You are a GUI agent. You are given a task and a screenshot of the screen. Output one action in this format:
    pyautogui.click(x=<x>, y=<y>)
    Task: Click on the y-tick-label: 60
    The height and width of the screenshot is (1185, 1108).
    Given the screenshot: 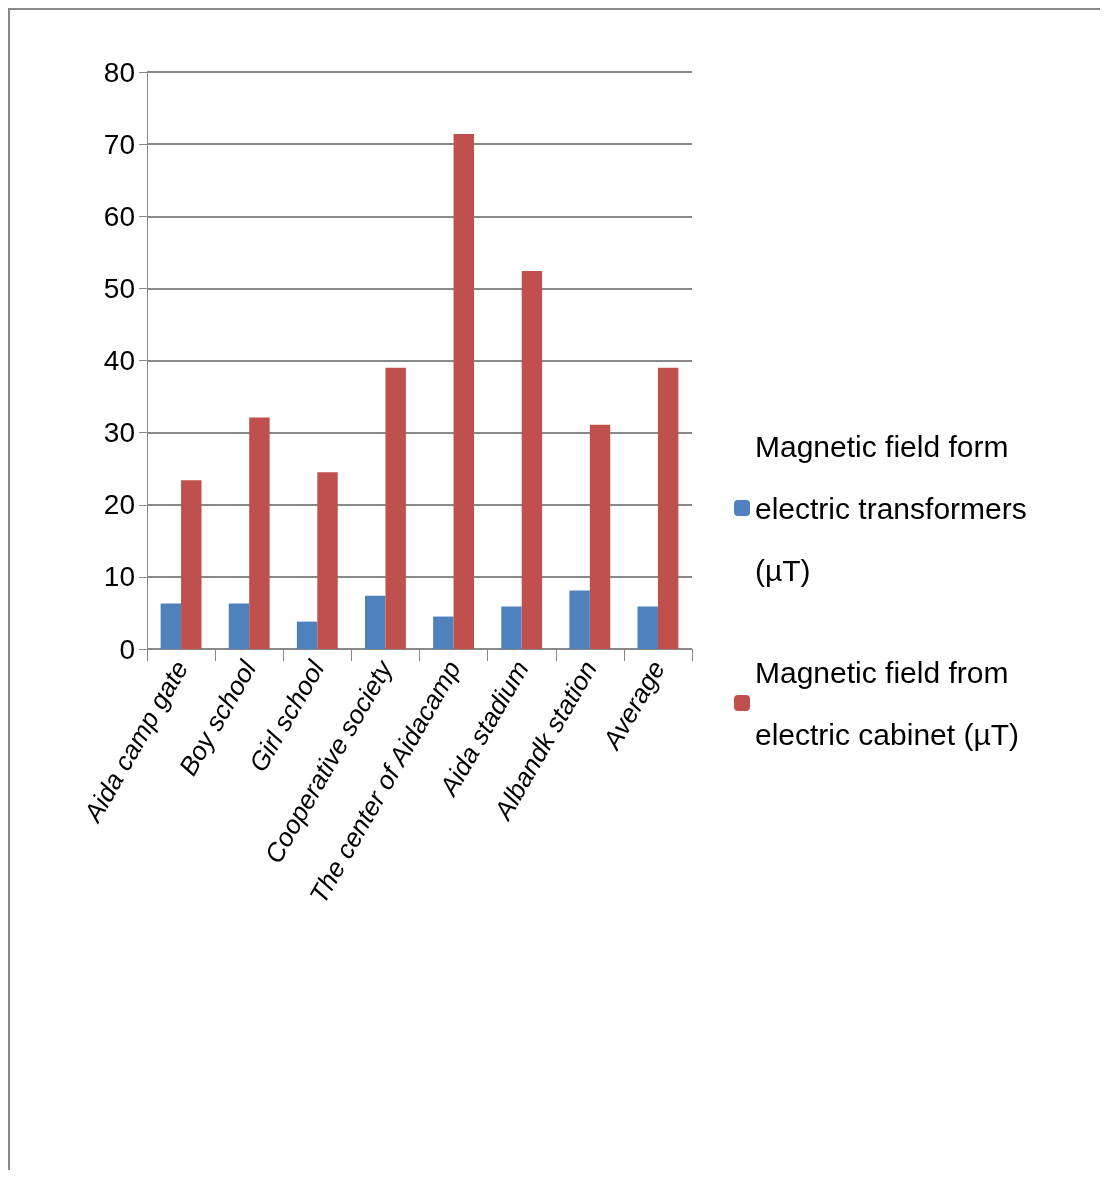 What is the action you would take?
    pyautogui.click(x=119, y=216)
    